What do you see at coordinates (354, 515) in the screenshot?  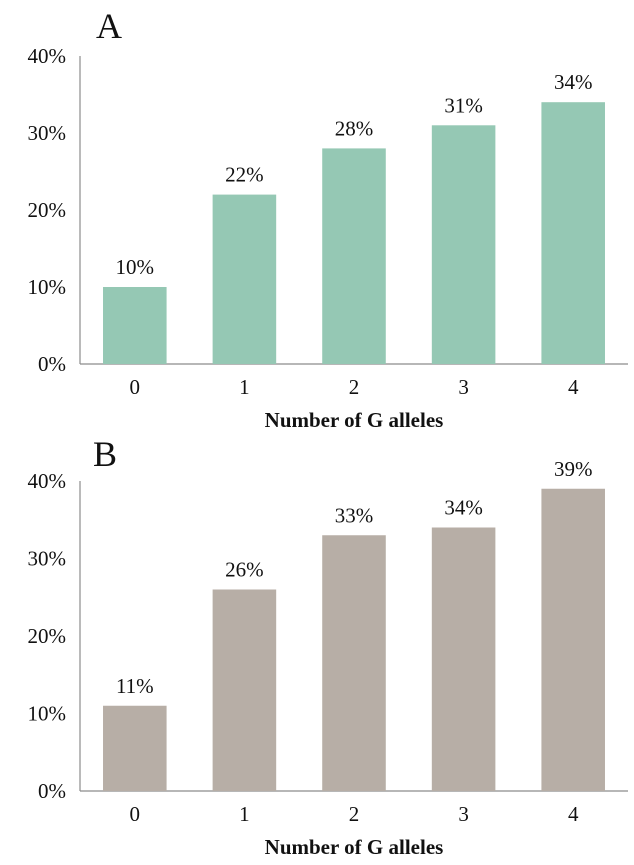 I see `data-label: 33%` at bounding box center [354, 515].